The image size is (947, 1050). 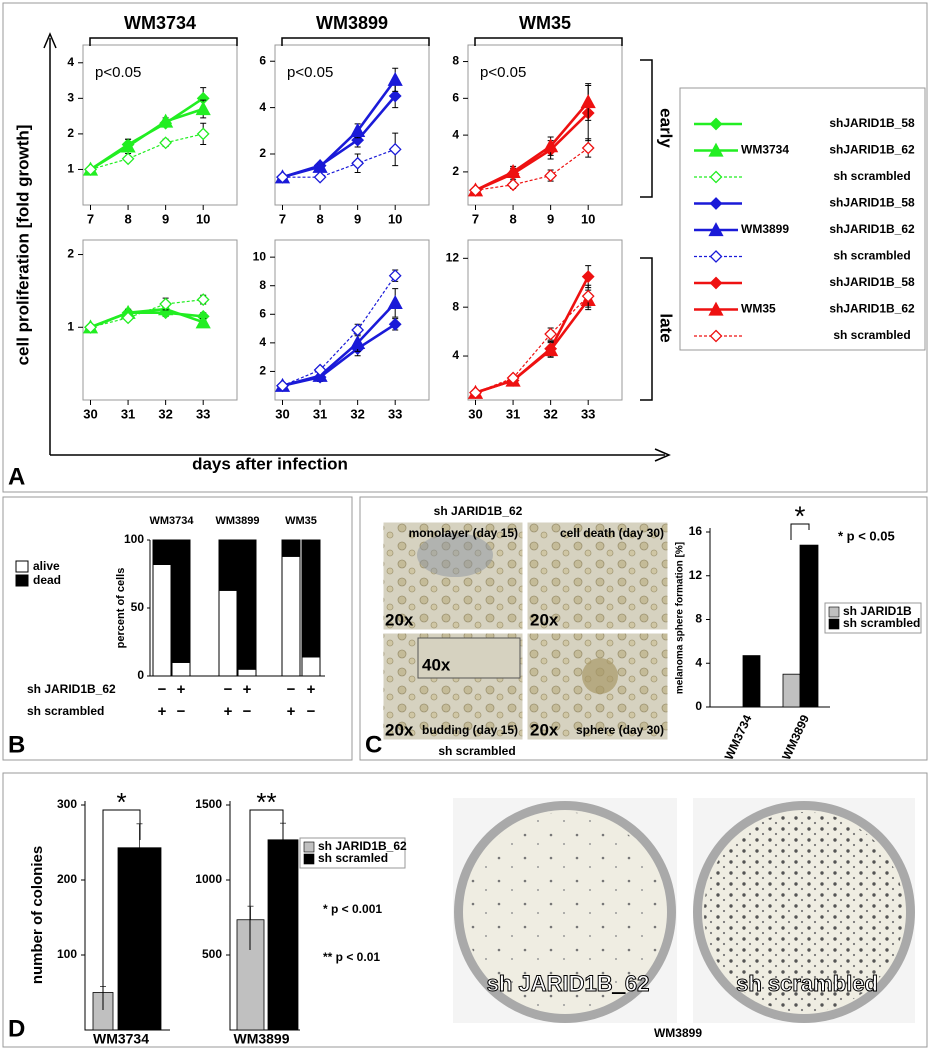 I want to click on annotation: **, so click(x=266, y=802).